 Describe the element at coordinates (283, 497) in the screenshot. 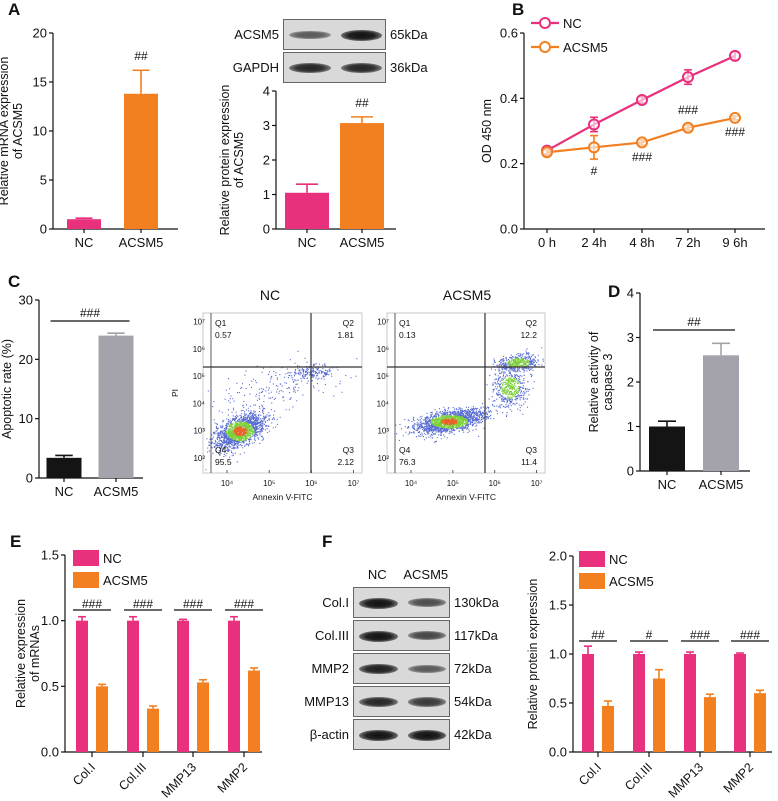

I see `x-axis-label: Annexin V-FITC` at that location.